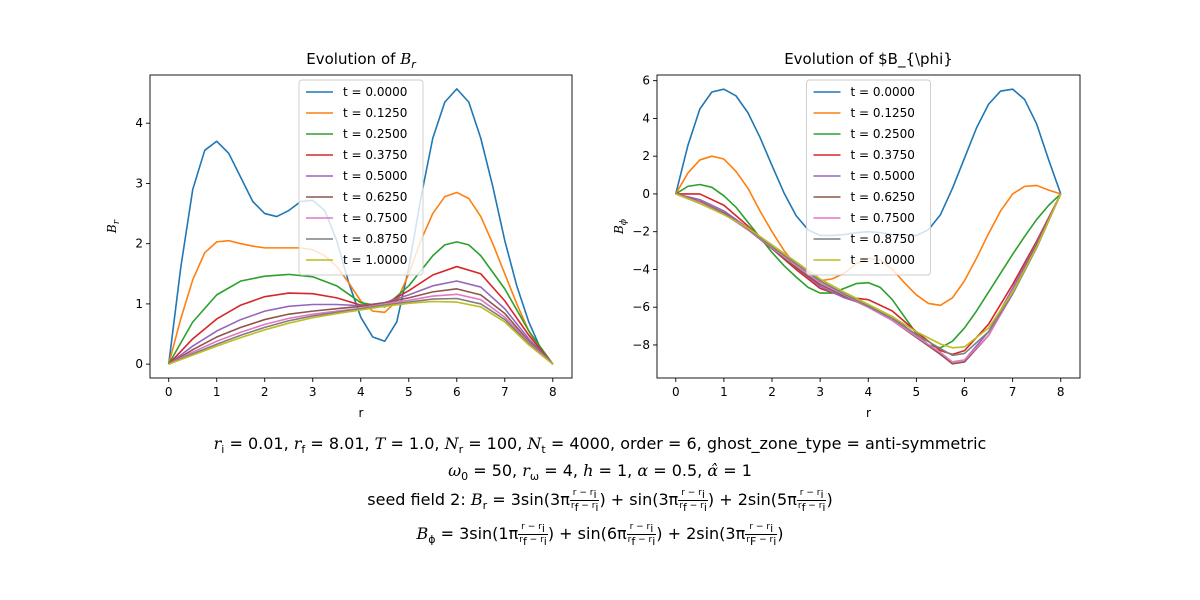  Describe the element at coordinates (641, 269) in the screenshot. I see `y-tick-label: −4` at that location.